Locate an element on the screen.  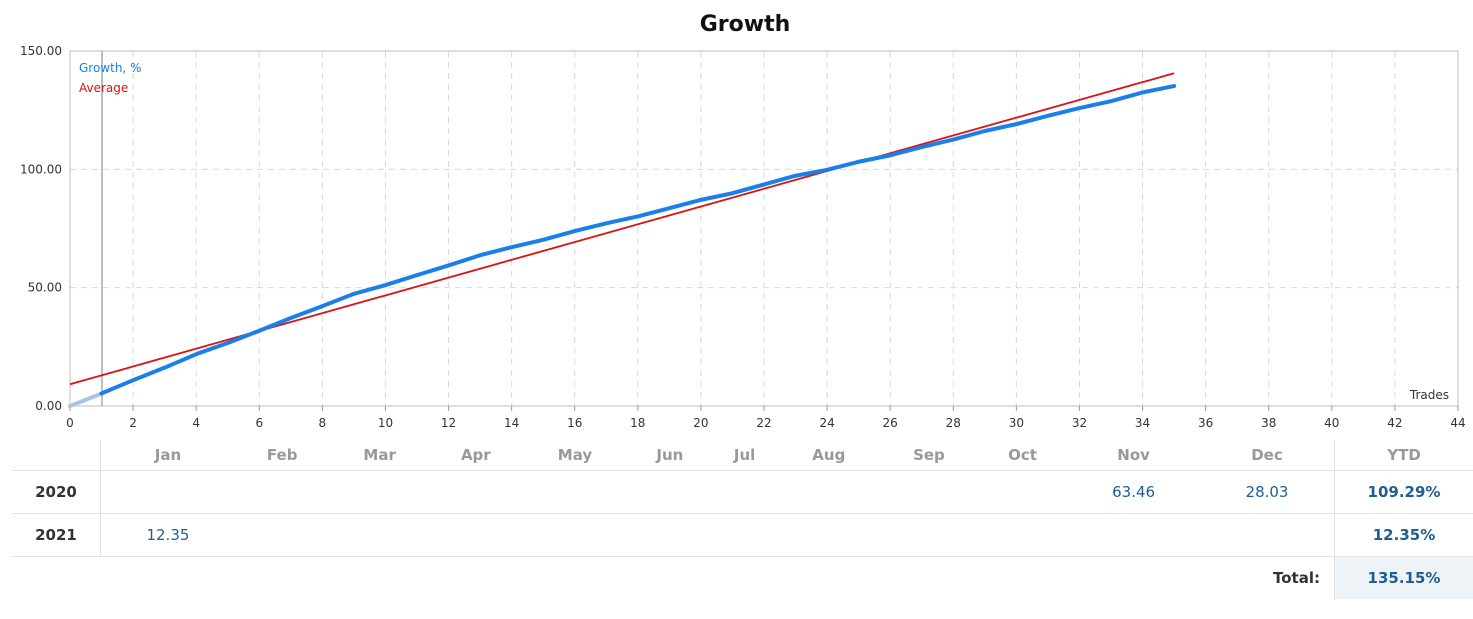
series-line-growth-start is located at coordinates (86, 399).